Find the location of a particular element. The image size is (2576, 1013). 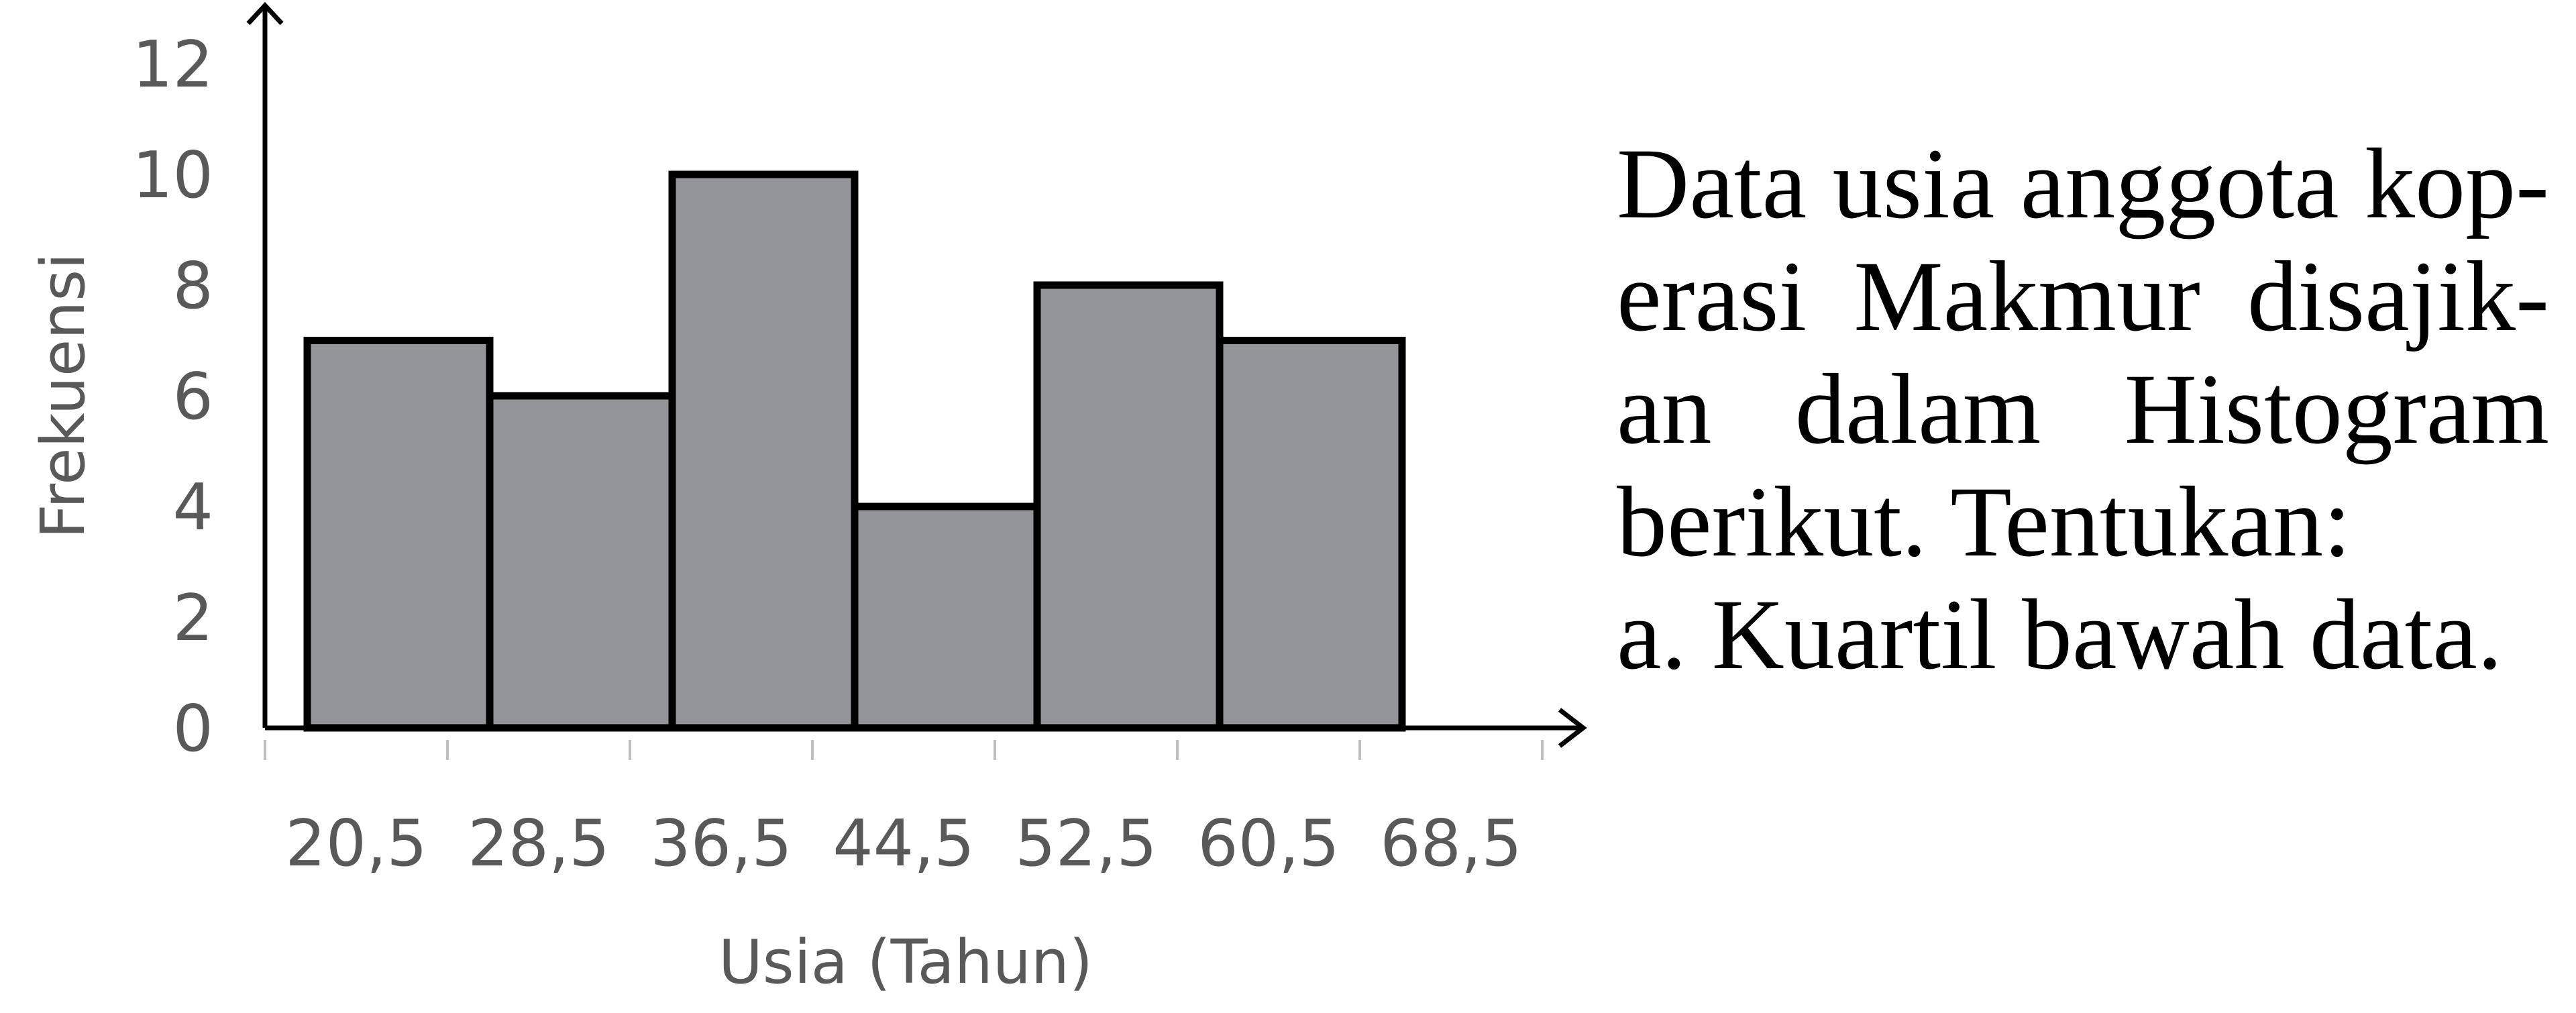

x-tick-label: 44,5 is located at coordinates (904, 844).